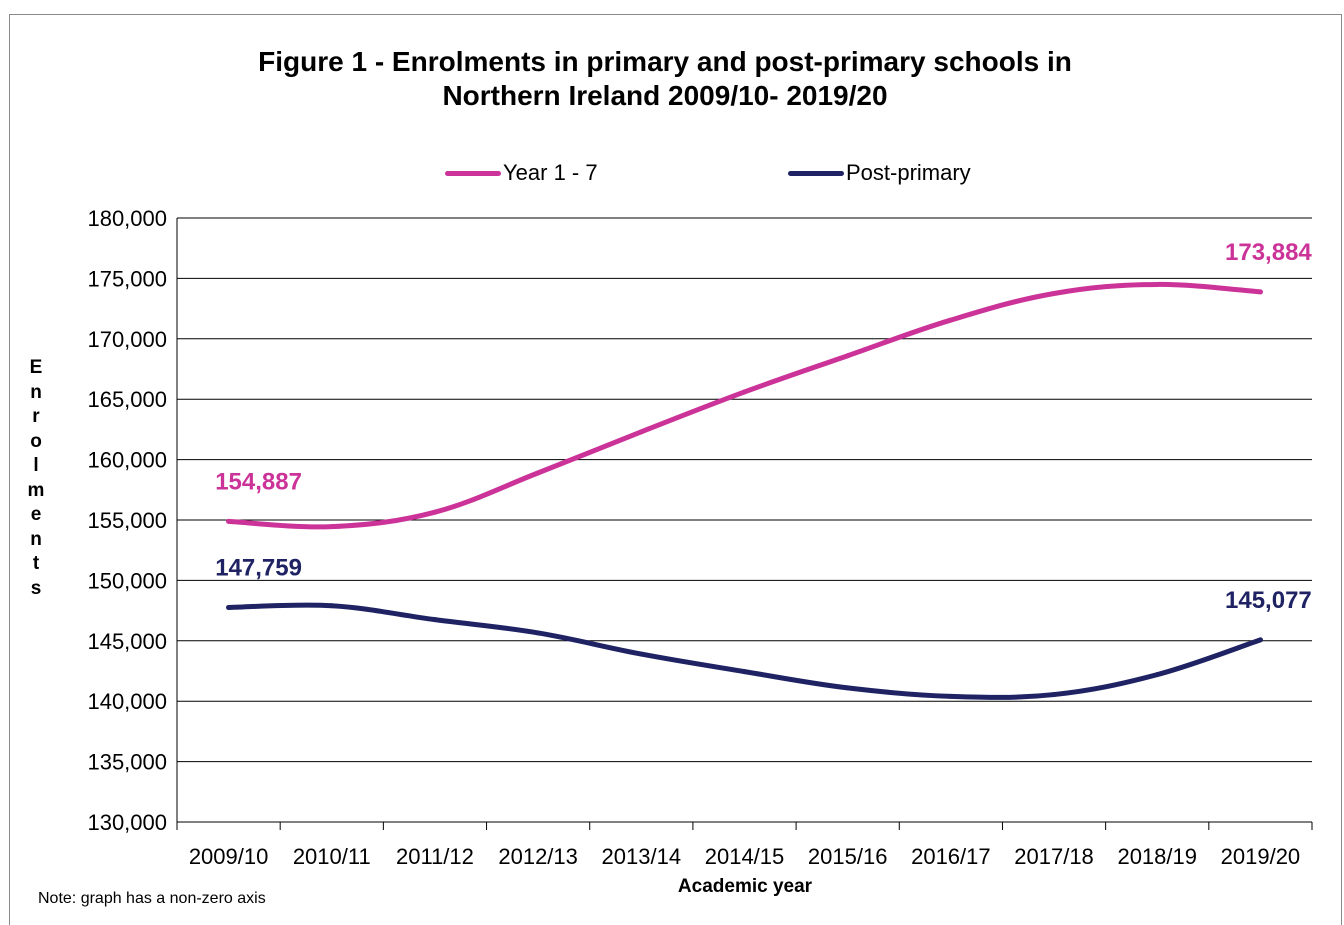  What do you see at coordinates (550, 172) in the screenshot?
I see `legend-label-year-1-7: Year 1 - 7` at bounding box center [550, 172].